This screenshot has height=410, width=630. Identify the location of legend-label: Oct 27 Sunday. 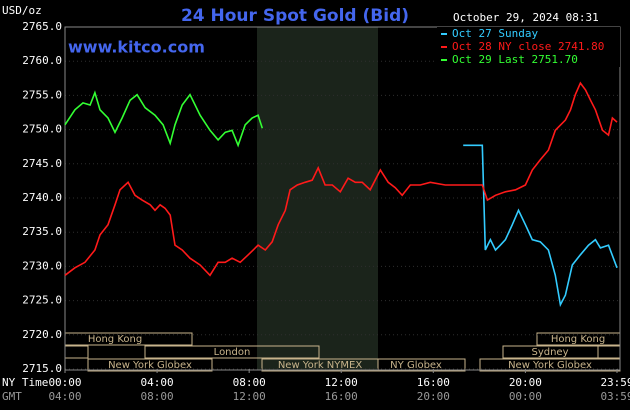
(495, 33).